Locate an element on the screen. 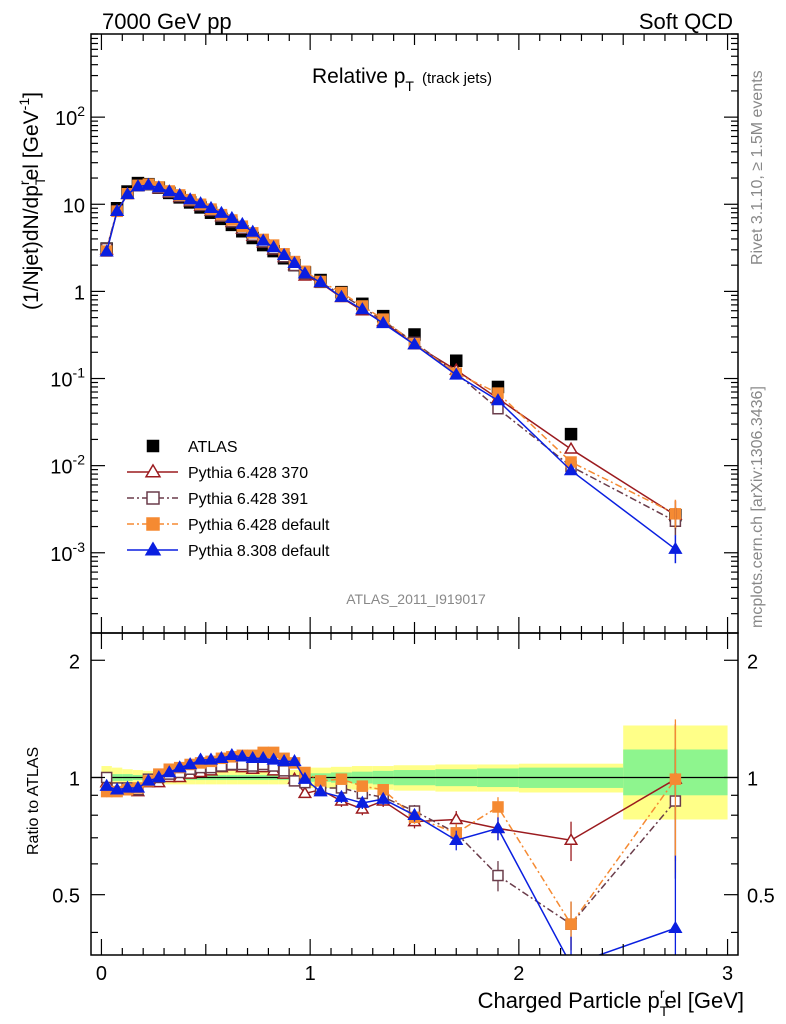 The height and width of the screenshot is (1024, 786). x-tick-label: 2 is located at coordinates (518, 974).